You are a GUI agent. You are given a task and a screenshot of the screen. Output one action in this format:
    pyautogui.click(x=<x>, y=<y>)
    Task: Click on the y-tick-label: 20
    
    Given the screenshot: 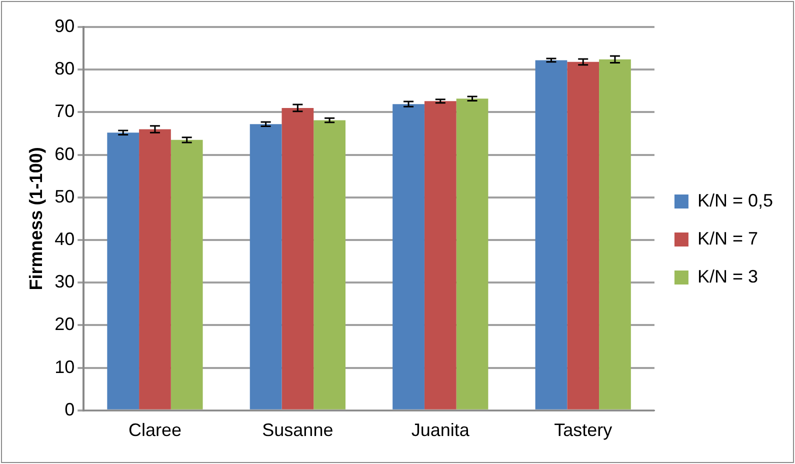 What is the action you would take?
    pyautogui.click(x=64, y=324)
    